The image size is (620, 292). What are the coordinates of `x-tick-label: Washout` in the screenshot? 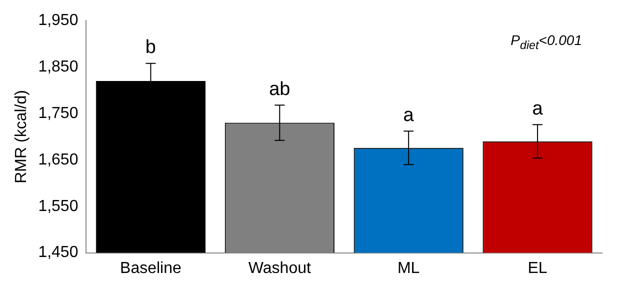 It's located at (280, 268).